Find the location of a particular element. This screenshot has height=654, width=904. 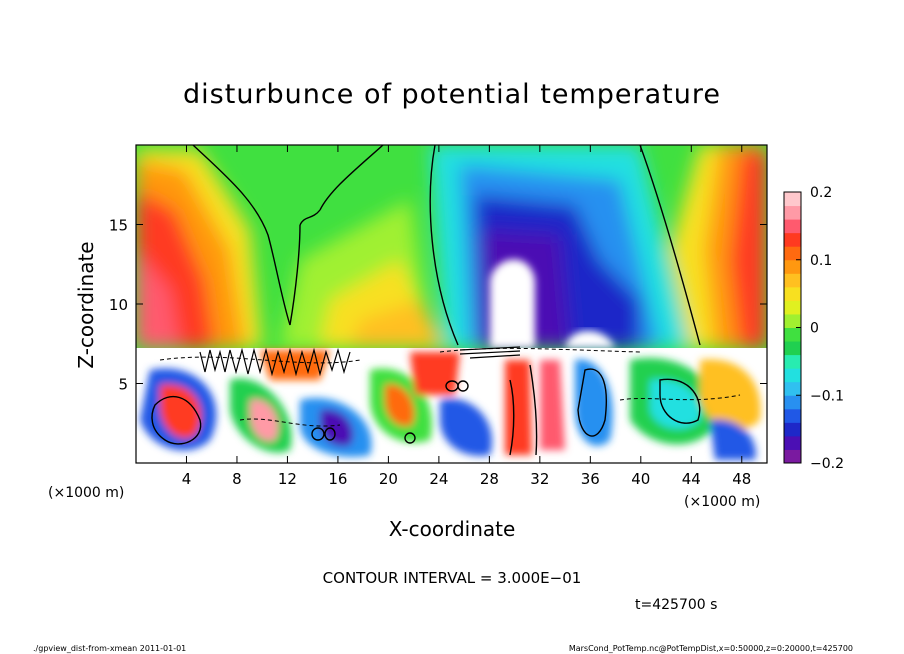

x-tick-label: 20 is located at coordinates (388, 479).